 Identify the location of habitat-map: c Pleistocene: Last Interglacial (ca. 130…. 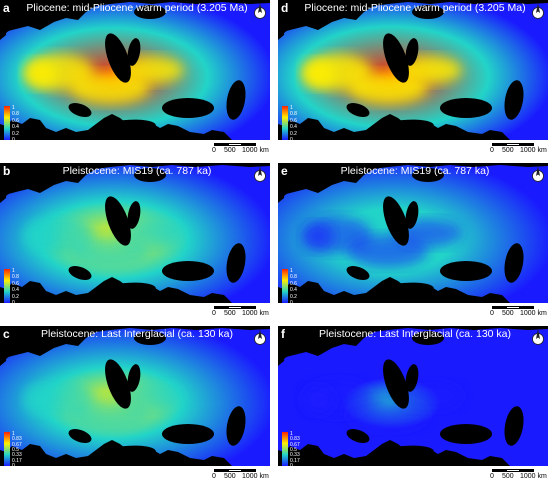
(135, 396).